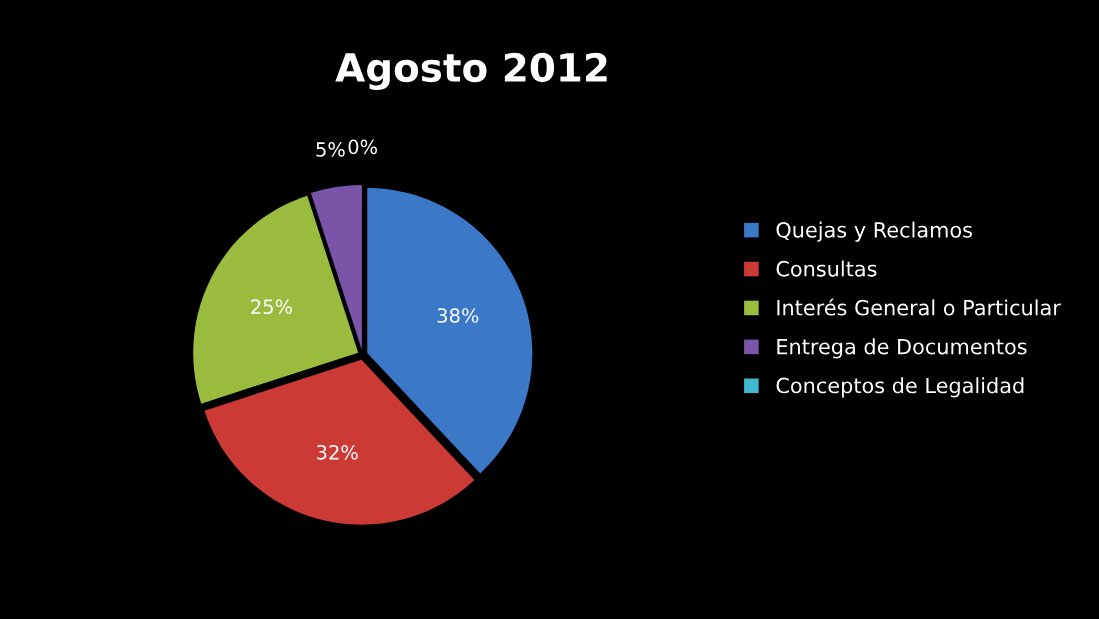 Image resolution: width=1099 pixels, height=619 pixels. What do you see at coordinates (919, 307) in the screenshot?
I see `legend-label: Interés General o Particular` at bounding box center [919, 307].